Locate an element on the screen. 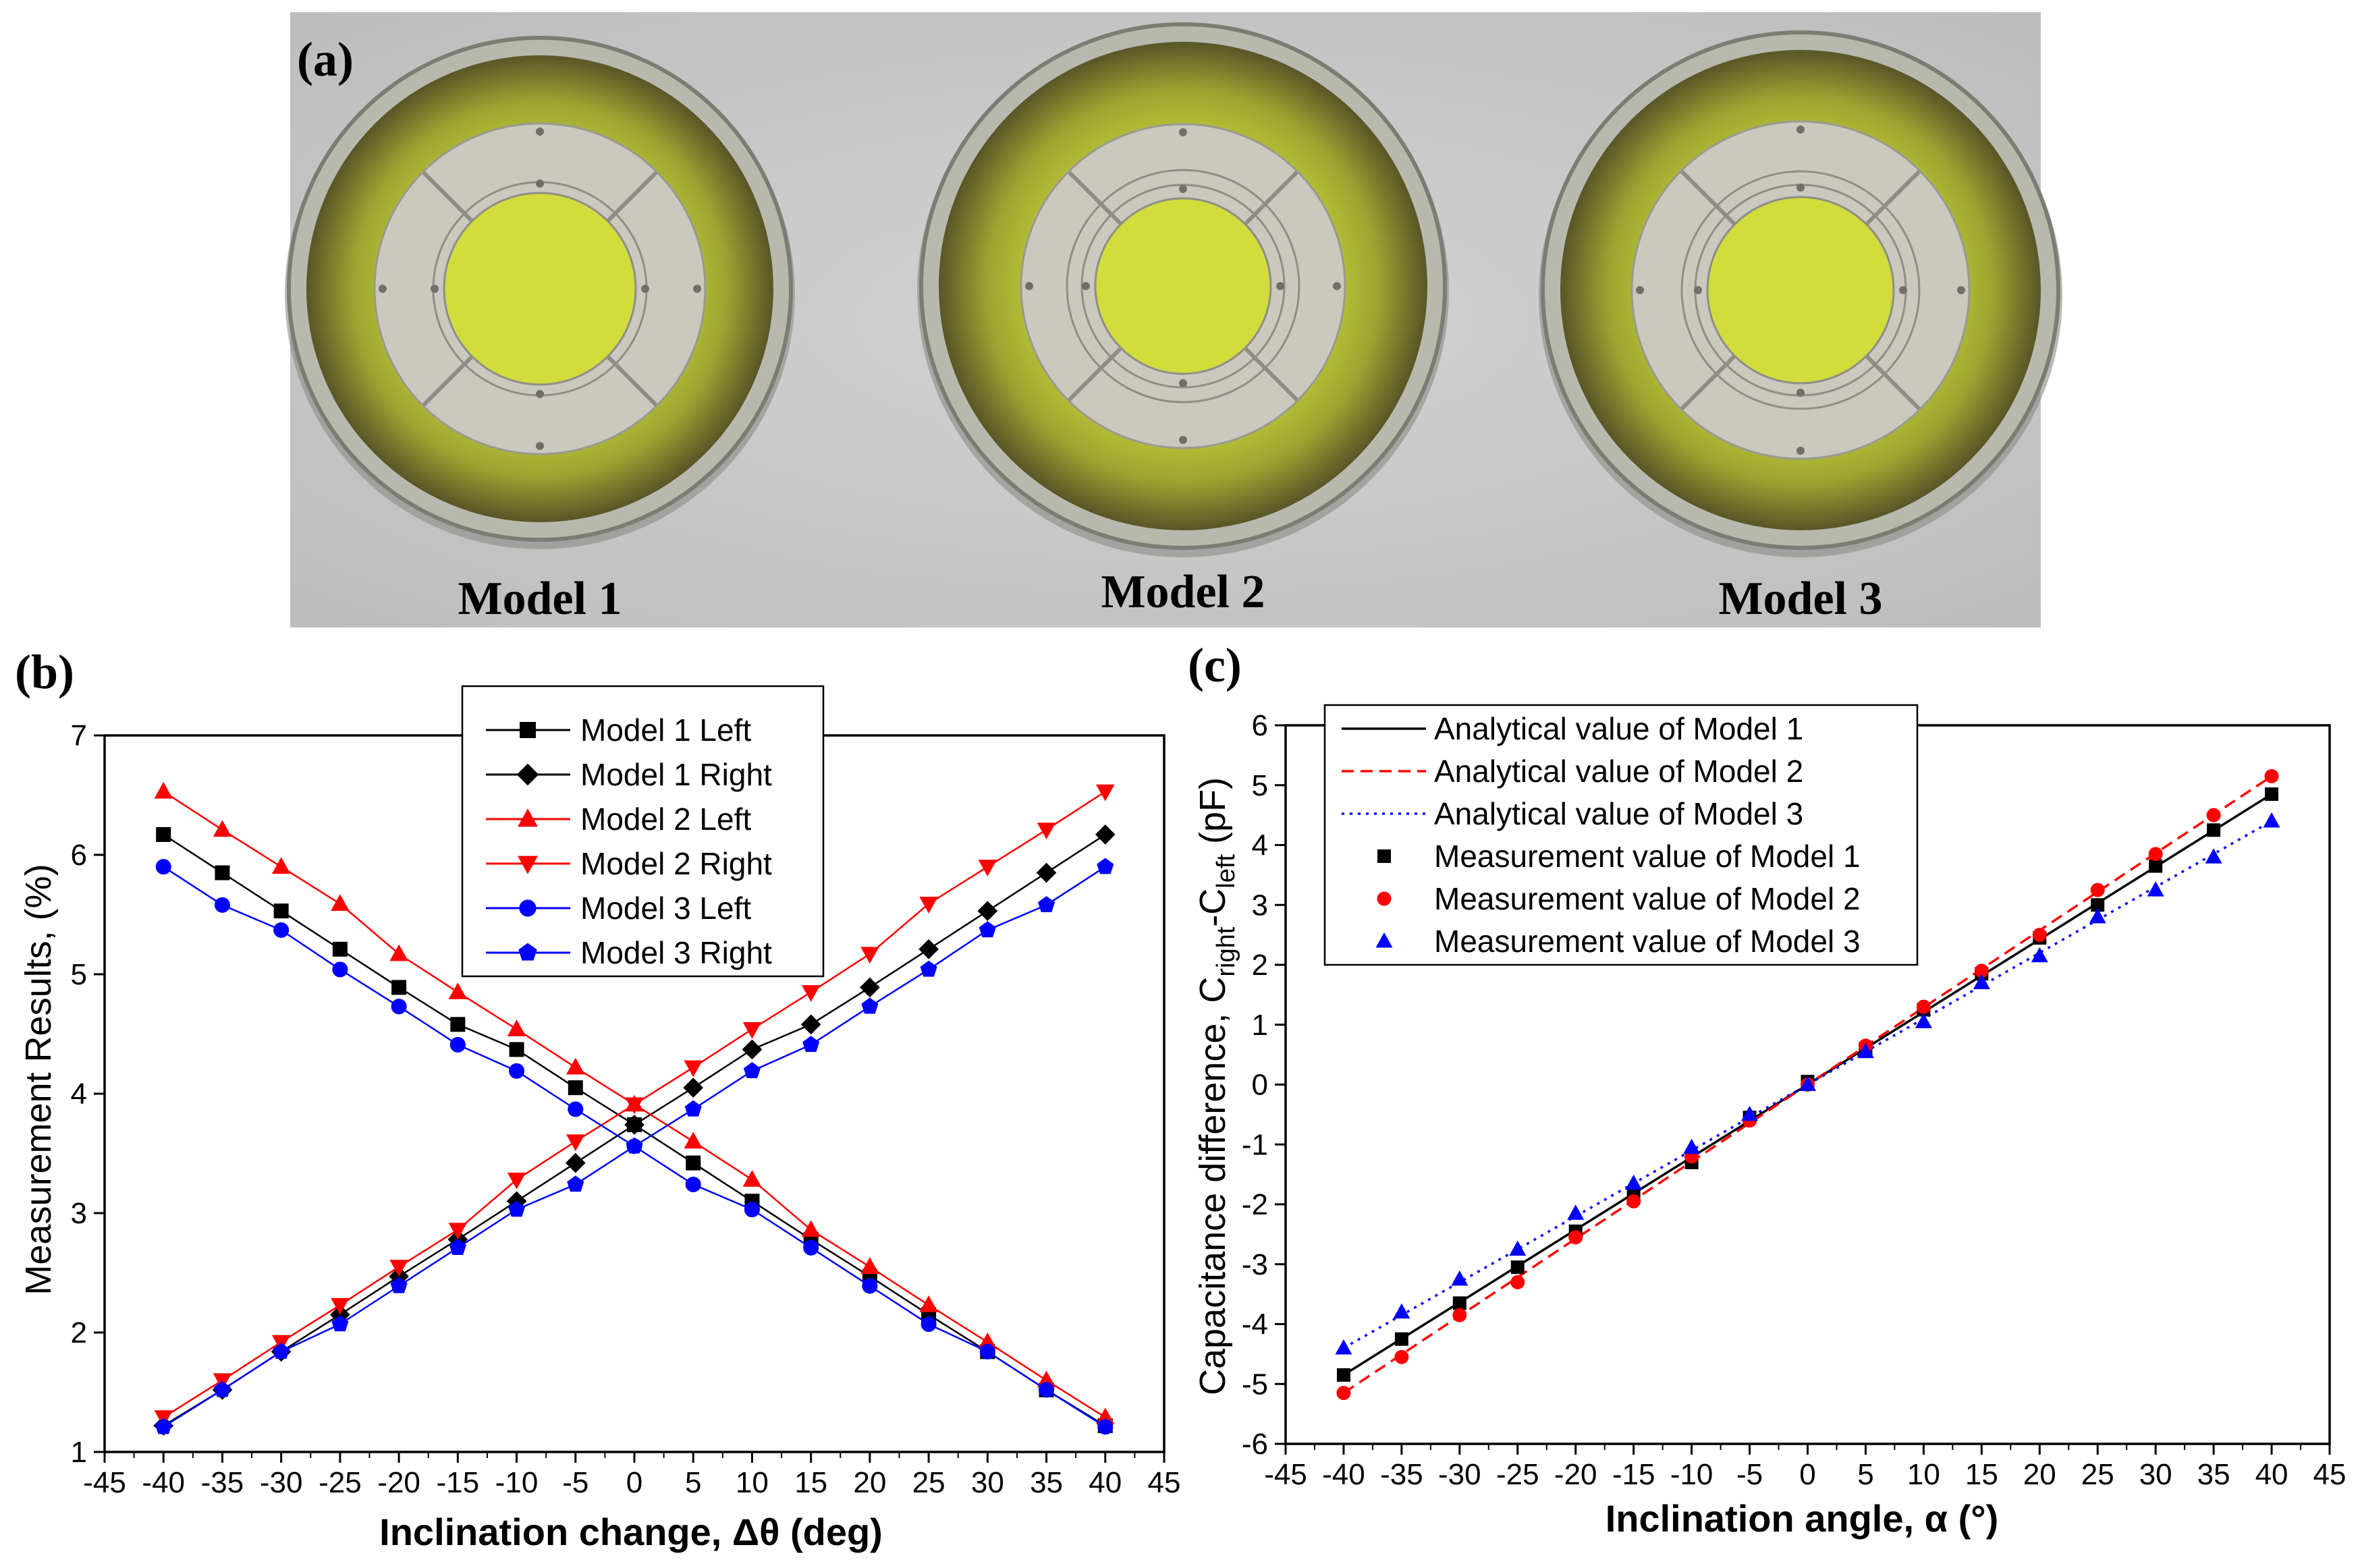 The height and width of the screenshot is (1568, 2360). chart-b-x-tick-label: -15 is located at coordinates (458, 1482).